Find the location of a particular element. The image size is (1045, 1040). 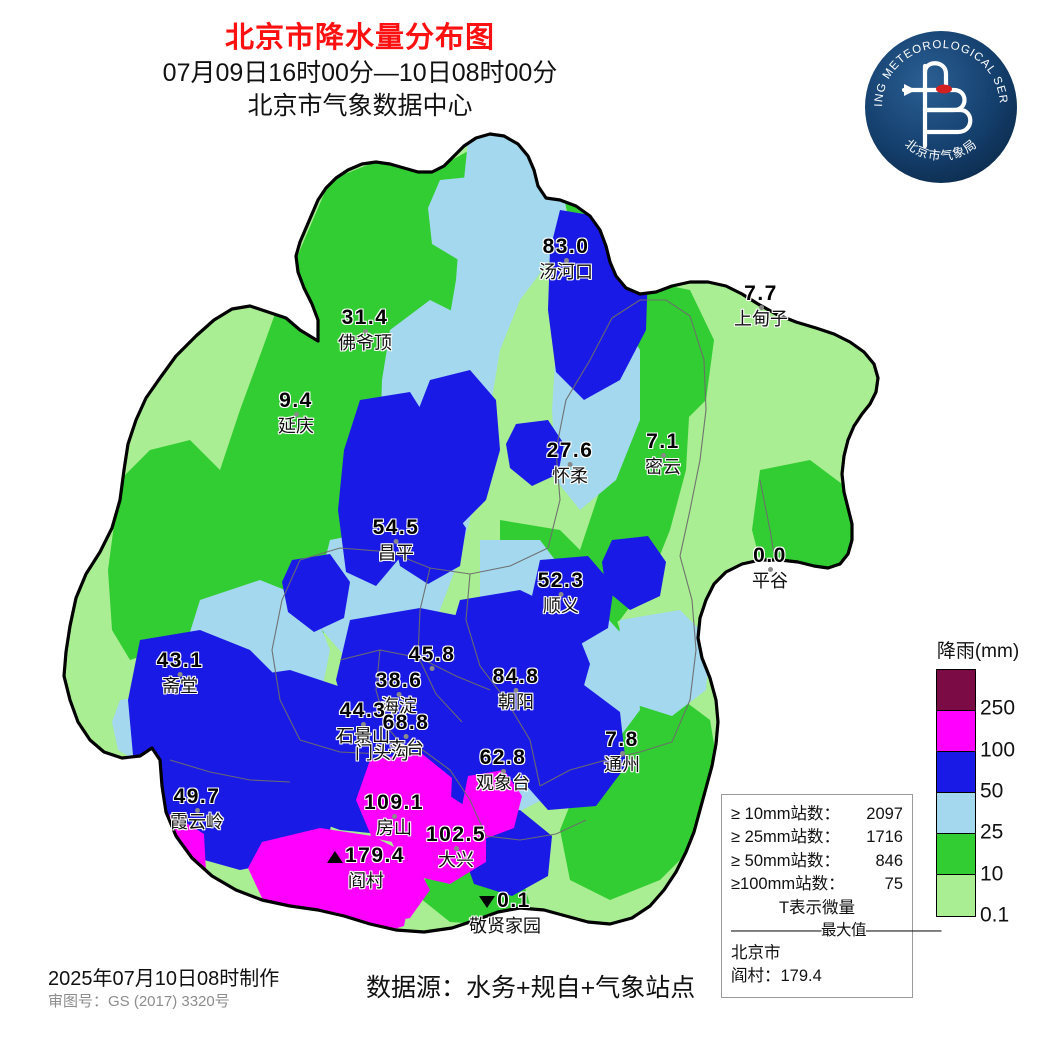

station-value: 62.8 is located at coordinates (503, 757).